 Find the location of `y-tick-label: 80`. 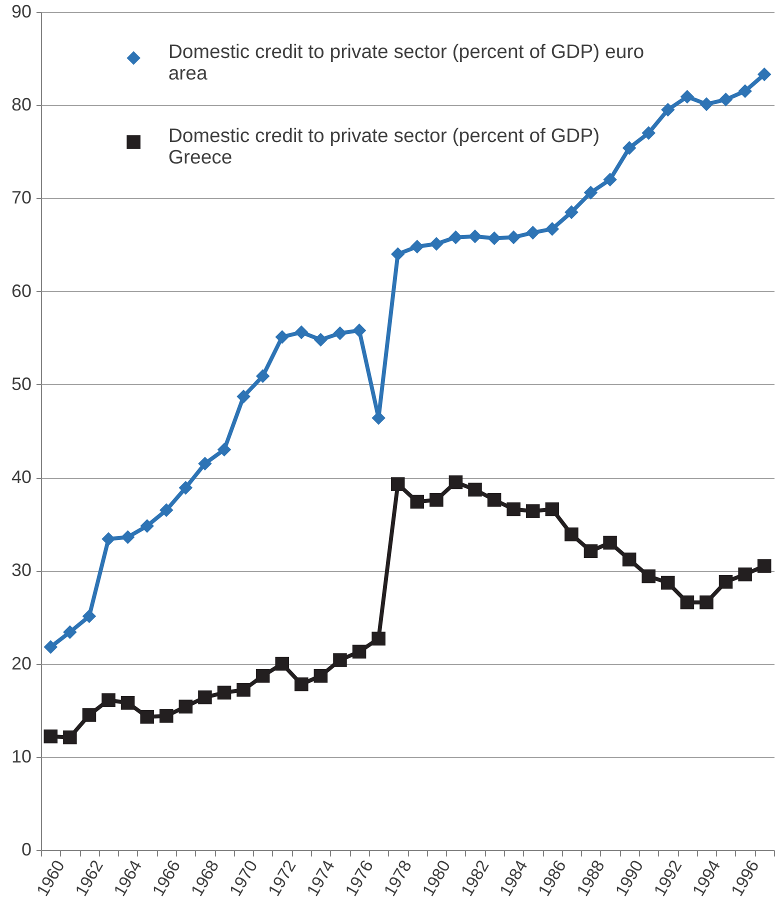

y-tick-label: 80 is located at coordinates (21, 104).